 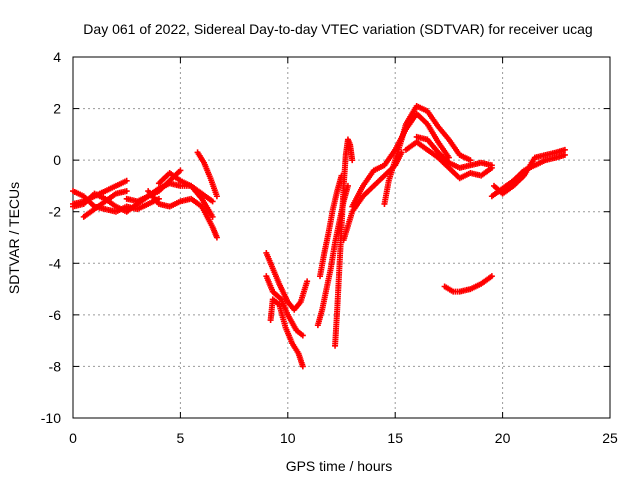 I want to click on y-tick-label: 4, so click(x=57, y=57).